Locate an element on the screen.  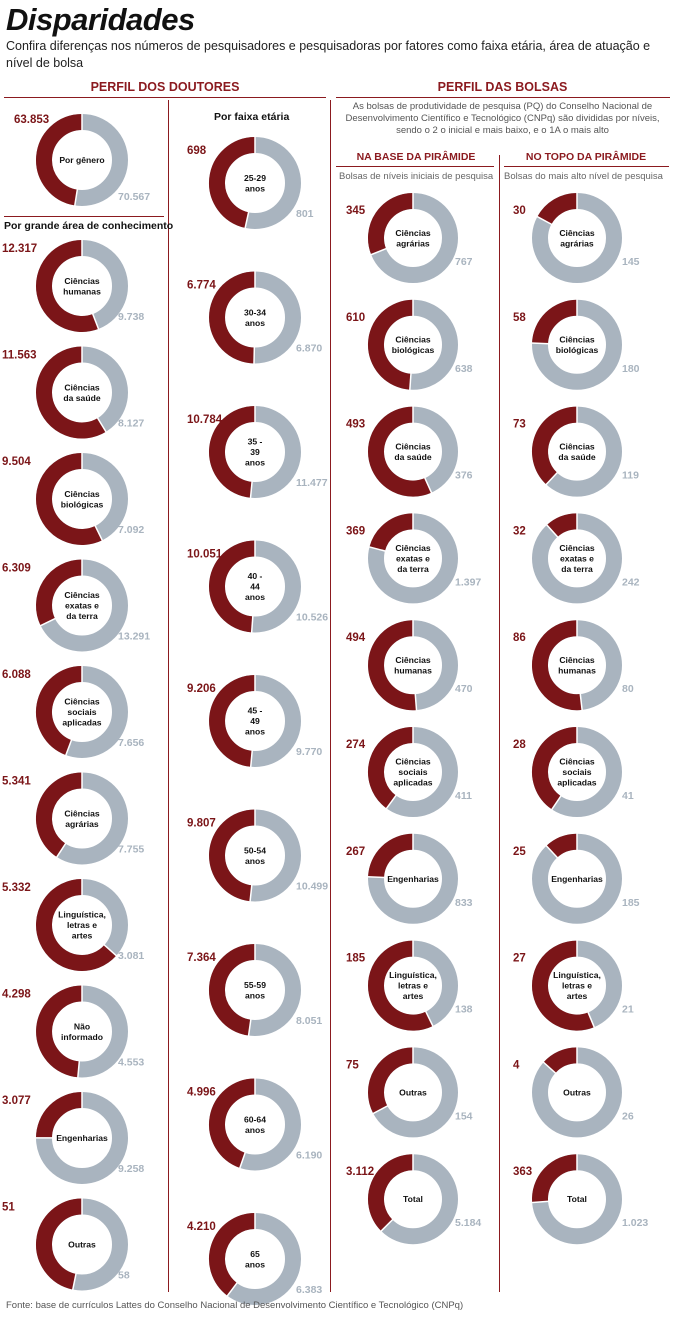
donut-idade-7-men-value: 6.190 is located at coordinates (309, 1156).